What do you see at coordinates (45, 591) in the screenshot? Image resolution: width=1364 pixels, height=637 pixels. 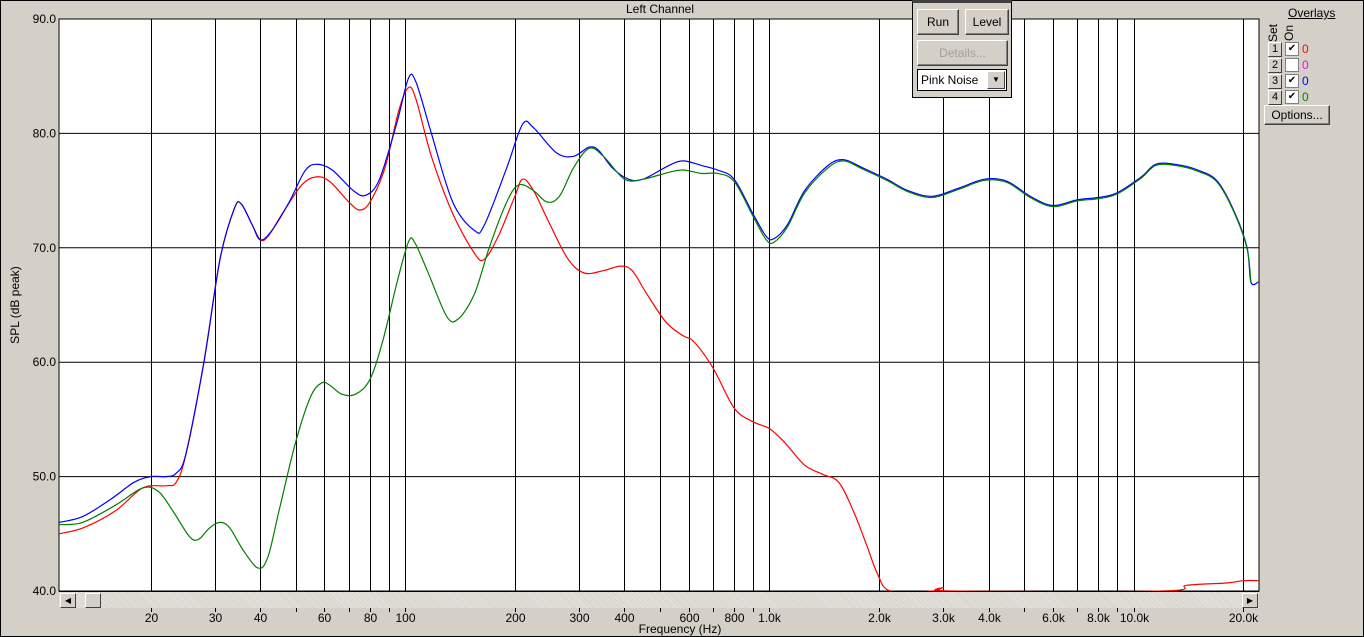 I see `y-tick-label: 40.0` at bounding box center [45, 591].